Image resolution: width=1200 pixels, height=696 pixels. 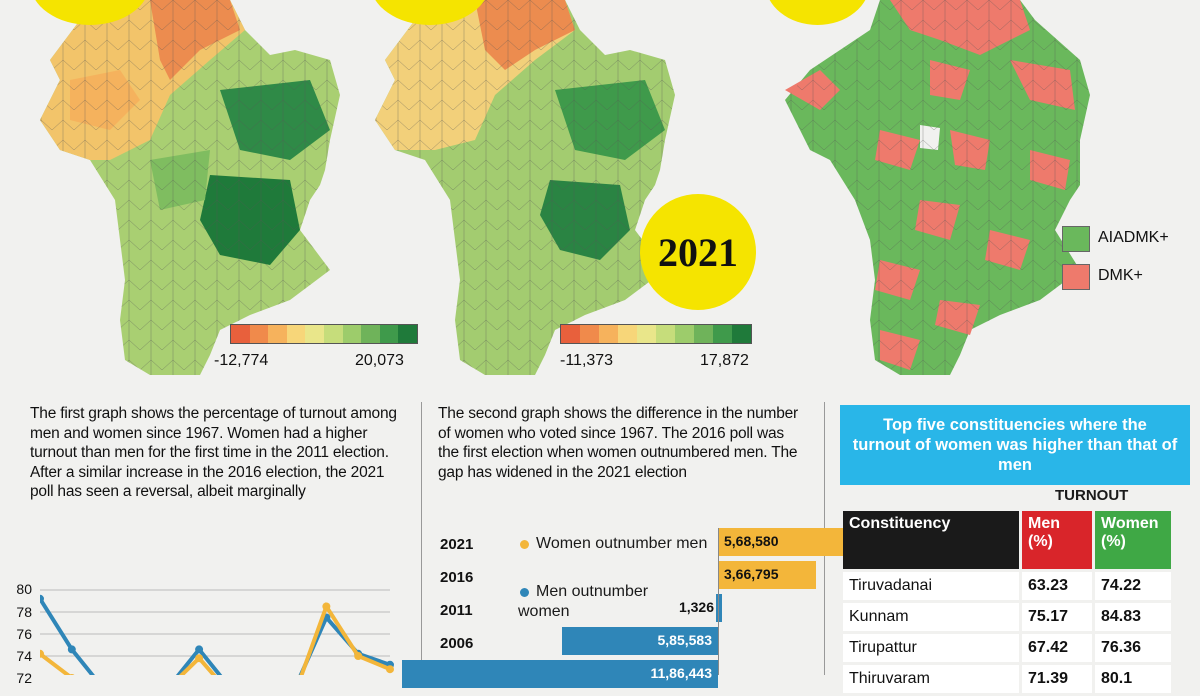 I want to click on legend-swatch-dmk, so click(x=1076, y=277).